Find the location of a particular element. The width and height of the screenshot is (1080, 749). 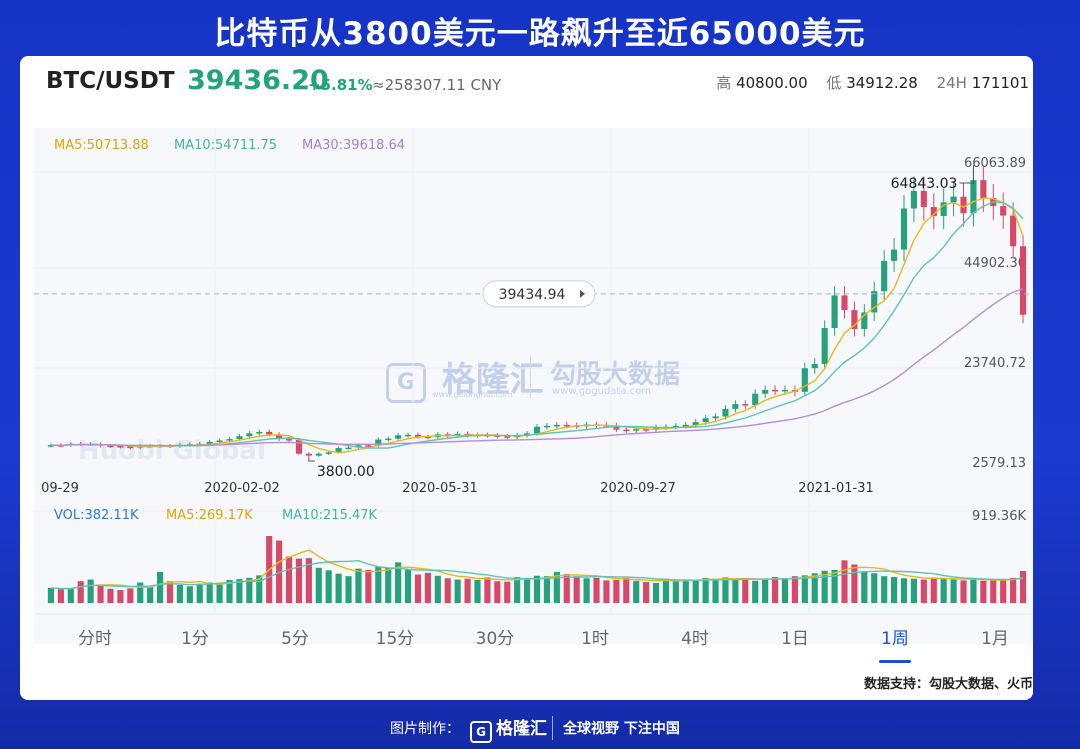

tab-2: 5分 is located at coordinates (295, 639).